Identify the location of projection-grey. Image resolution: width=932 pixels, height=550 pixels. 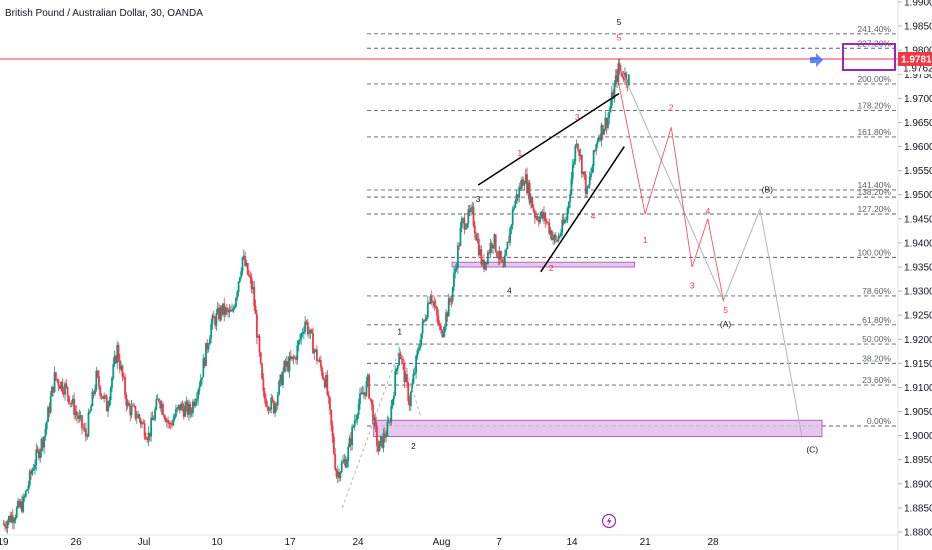
(711, 252).